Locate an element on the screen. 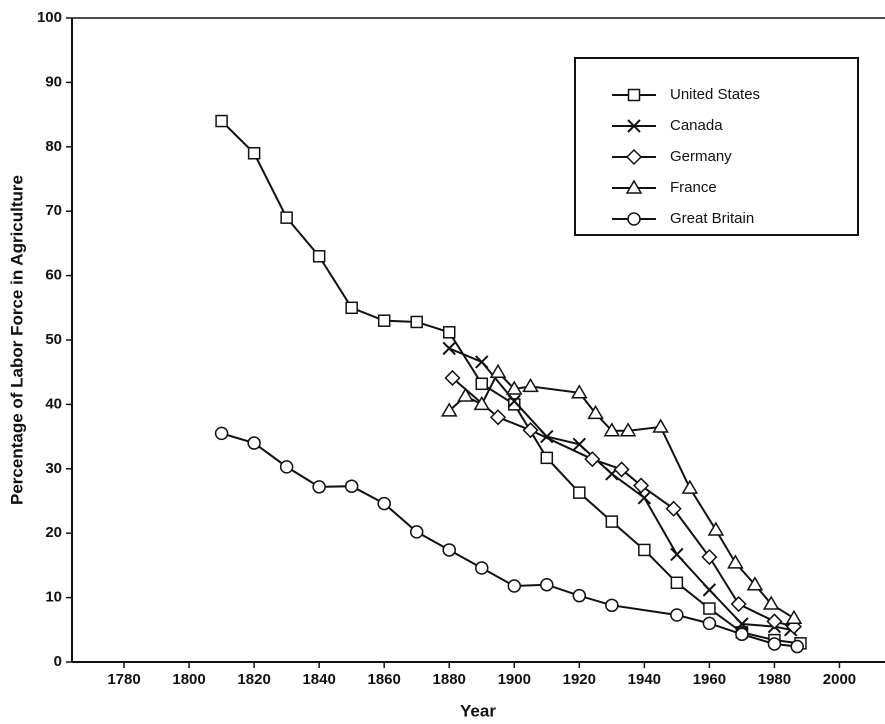  series-line is located at coordinates (621, 495).